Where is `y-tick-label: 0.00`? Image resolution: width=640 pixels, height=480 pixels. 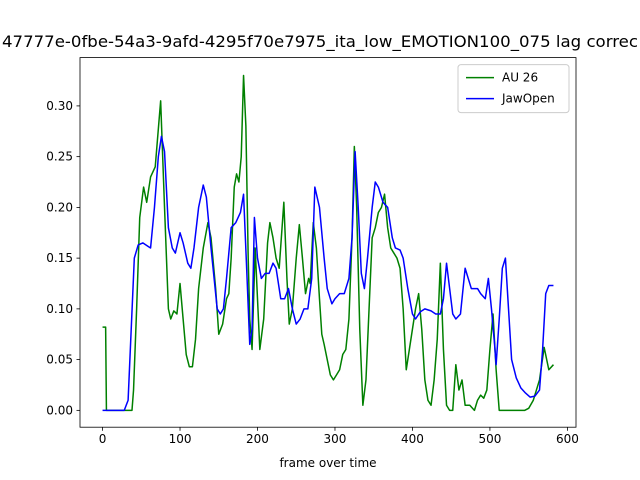 y-tick-label: 0.00 is located at coordinates (59, 410).